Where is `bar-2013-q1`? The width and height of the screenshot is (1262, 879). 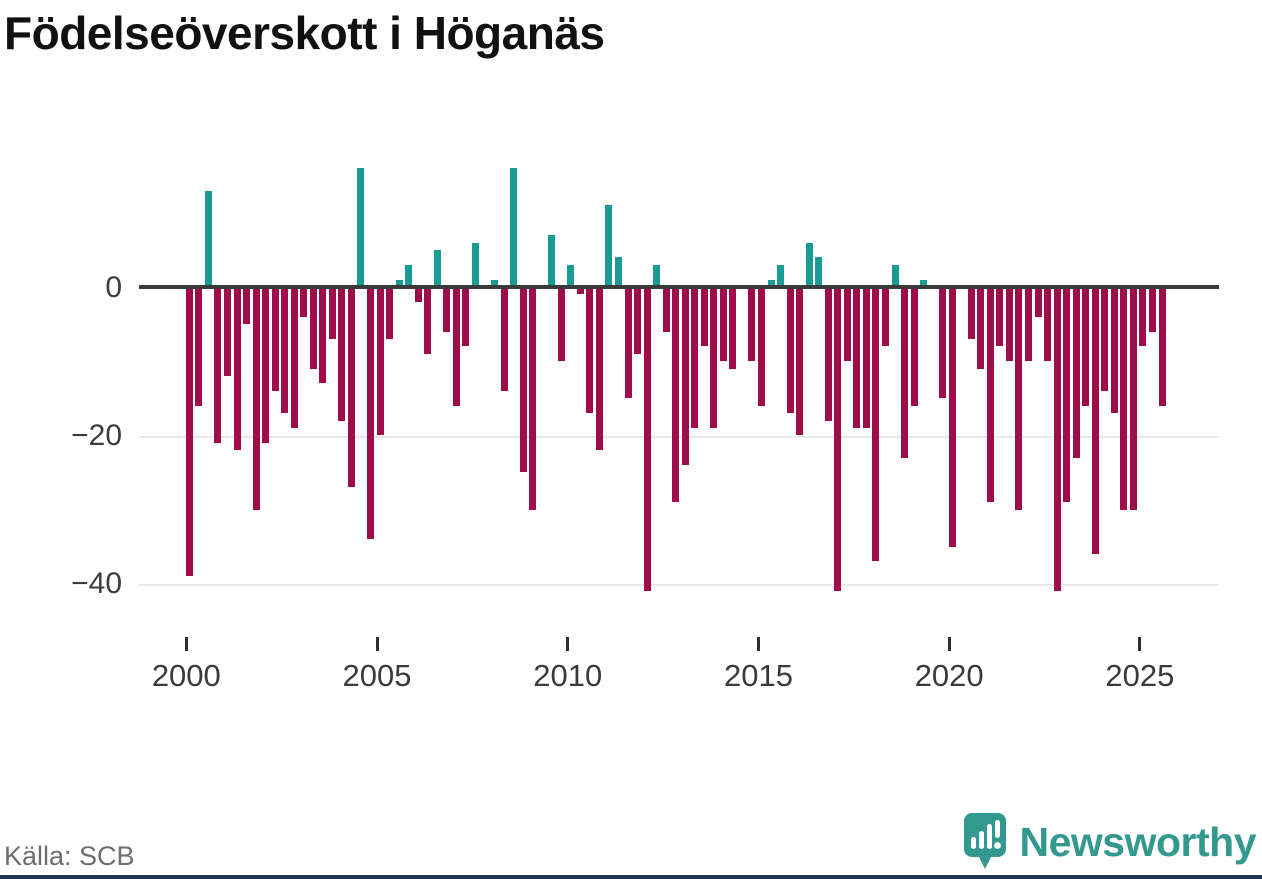 bar-2013-q1 is located at coordinates (685, 376).